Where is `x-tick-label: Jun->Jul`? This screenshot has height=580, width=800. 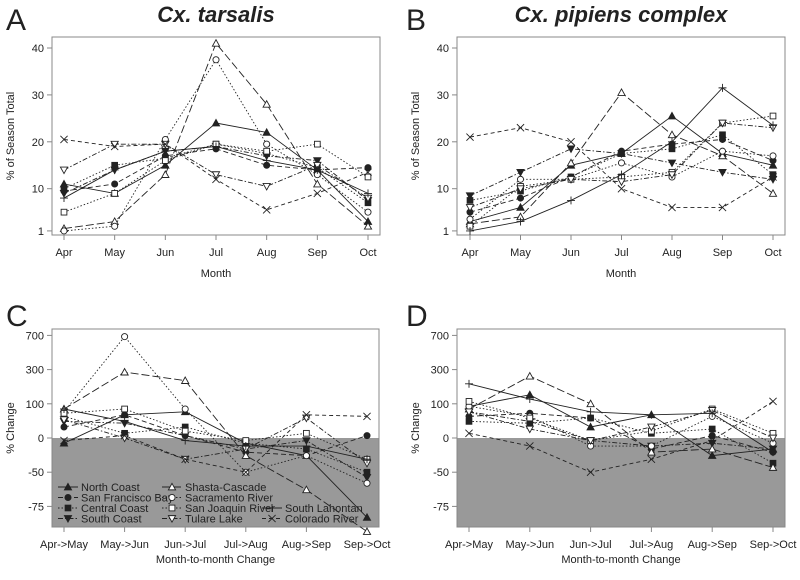 x-tick-label: Jun->Jul is located at coordinates (185, 545).